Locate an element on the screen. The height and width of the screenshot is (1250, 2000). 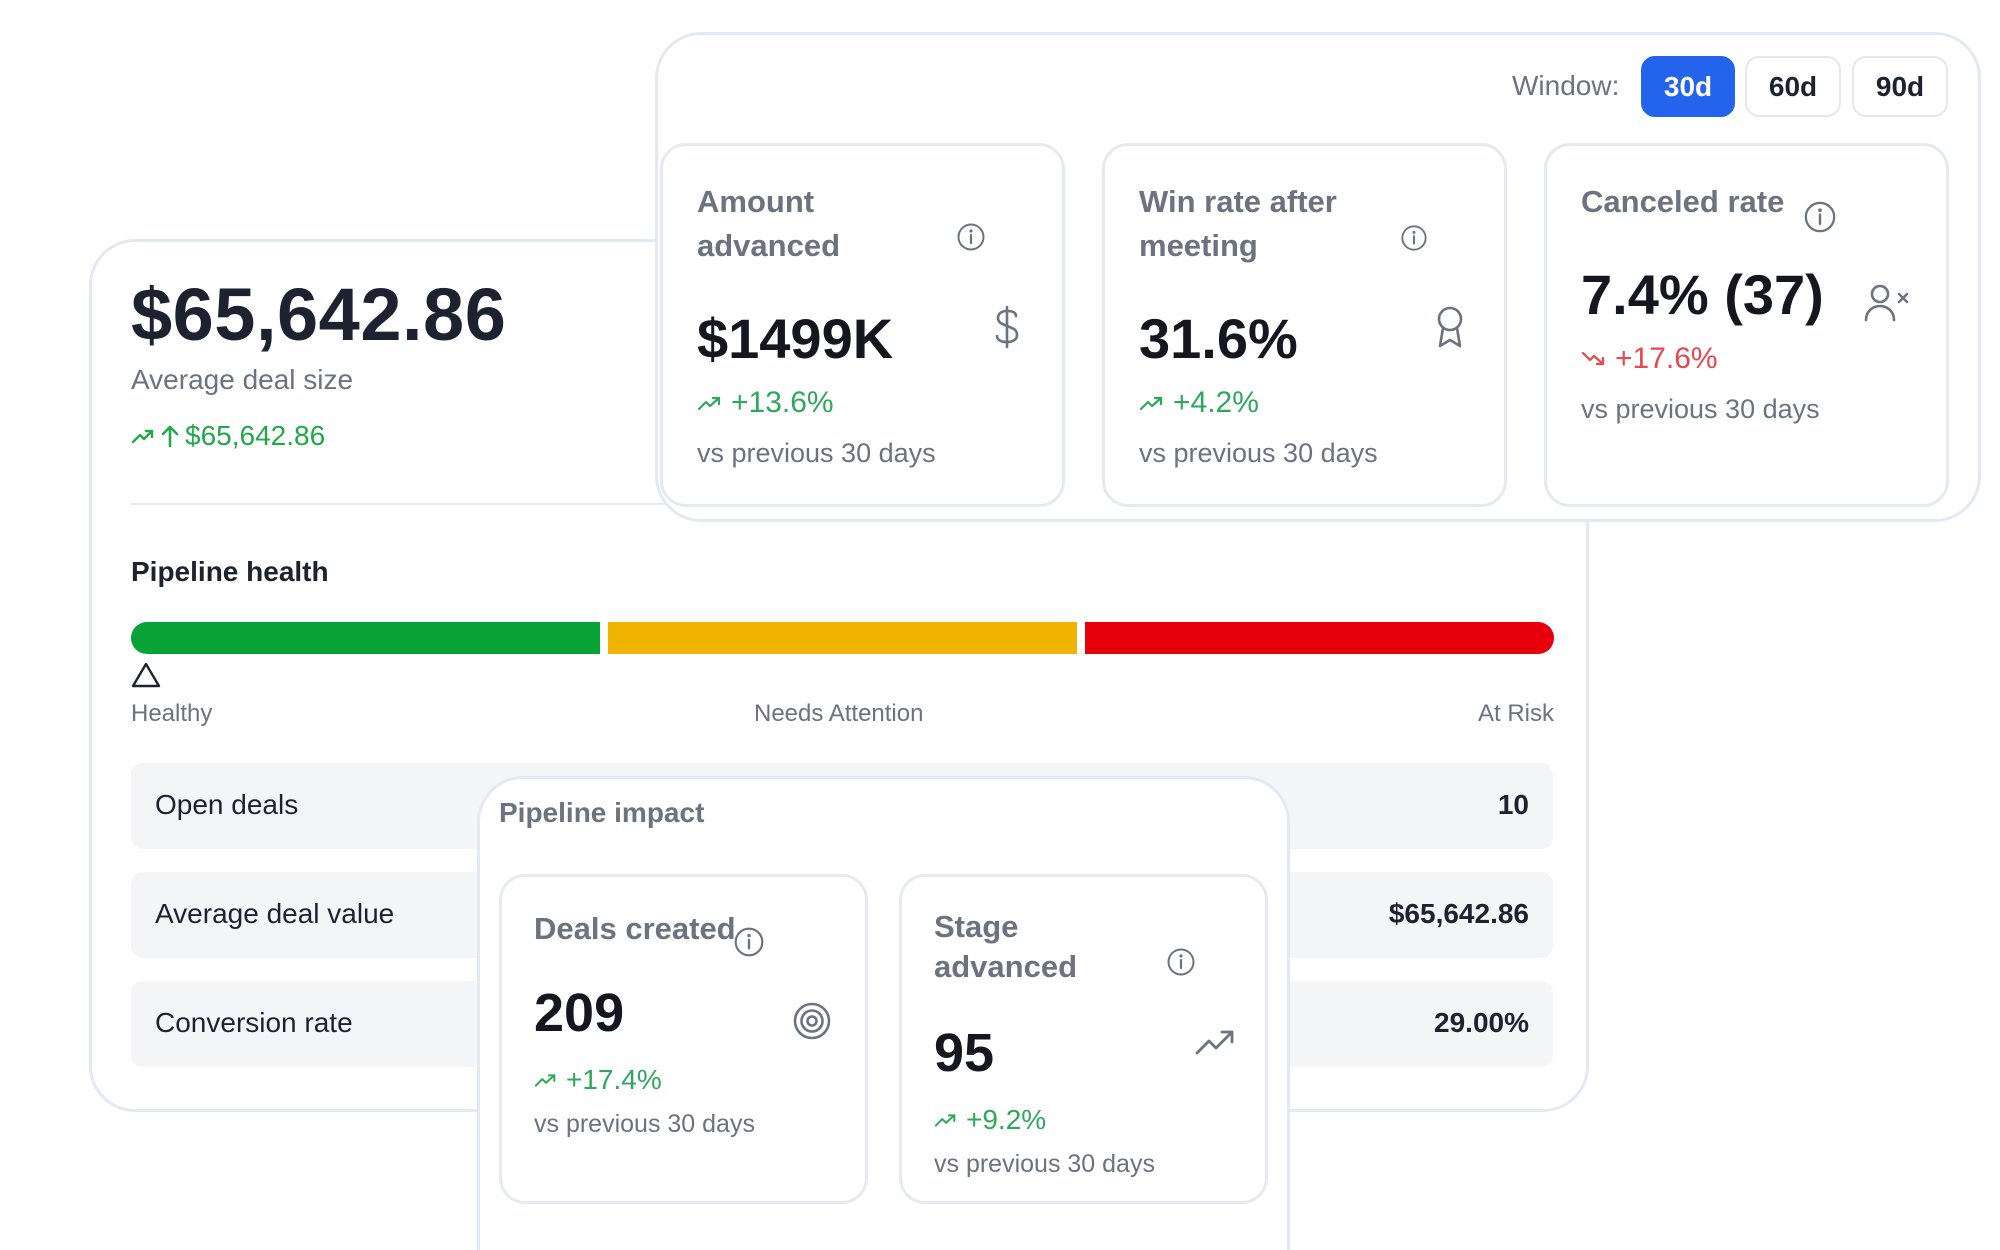
impact-title: Stage advanced is located at coordinates (1006, 946).